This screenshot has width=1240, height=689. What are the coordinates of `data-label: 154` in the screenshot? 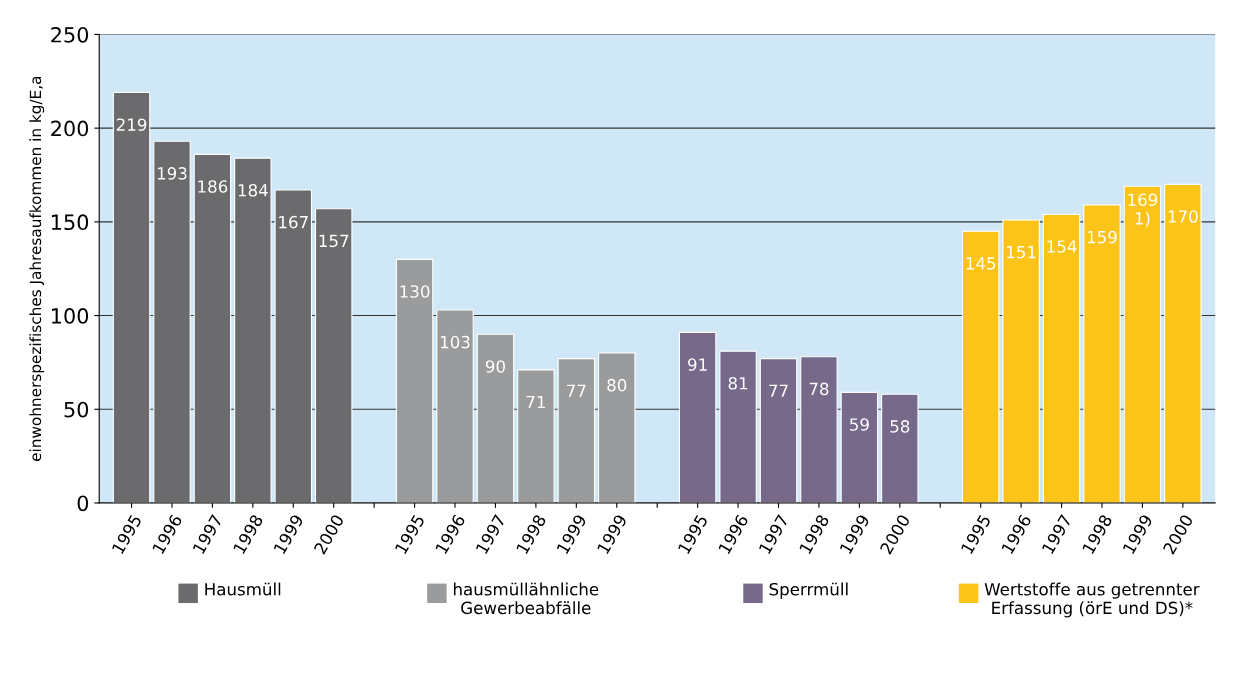 It's located at (1062, 246).